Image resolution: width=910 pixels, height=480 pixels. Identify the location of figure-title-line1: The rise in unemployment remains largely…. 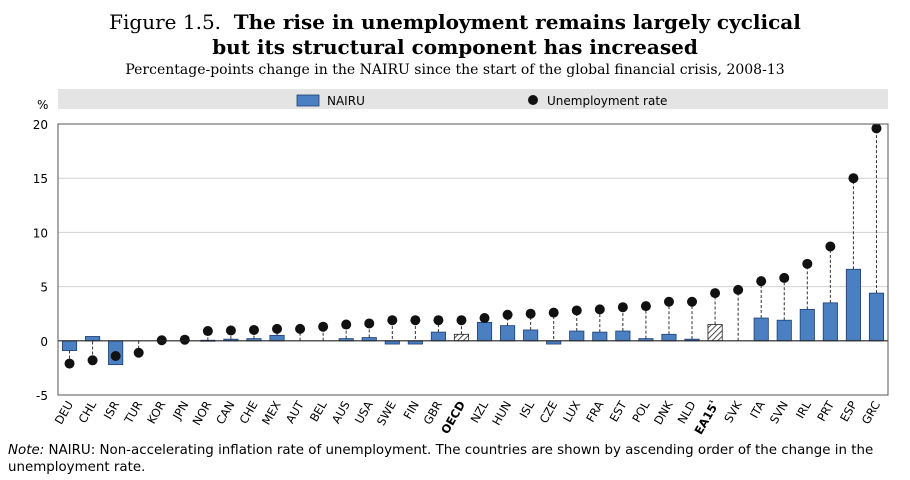
(517, 22).